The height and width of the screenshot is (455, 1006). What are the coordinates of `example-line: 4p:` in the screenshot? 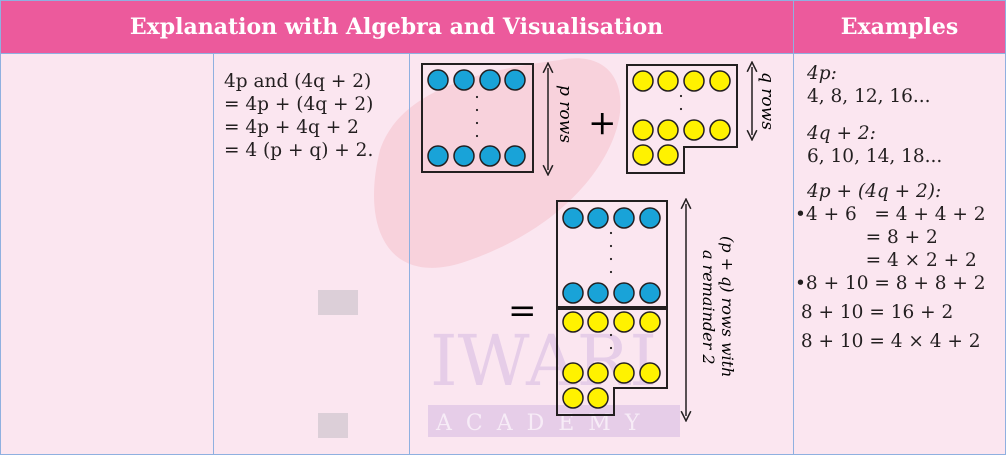 It's located at (822, 73).